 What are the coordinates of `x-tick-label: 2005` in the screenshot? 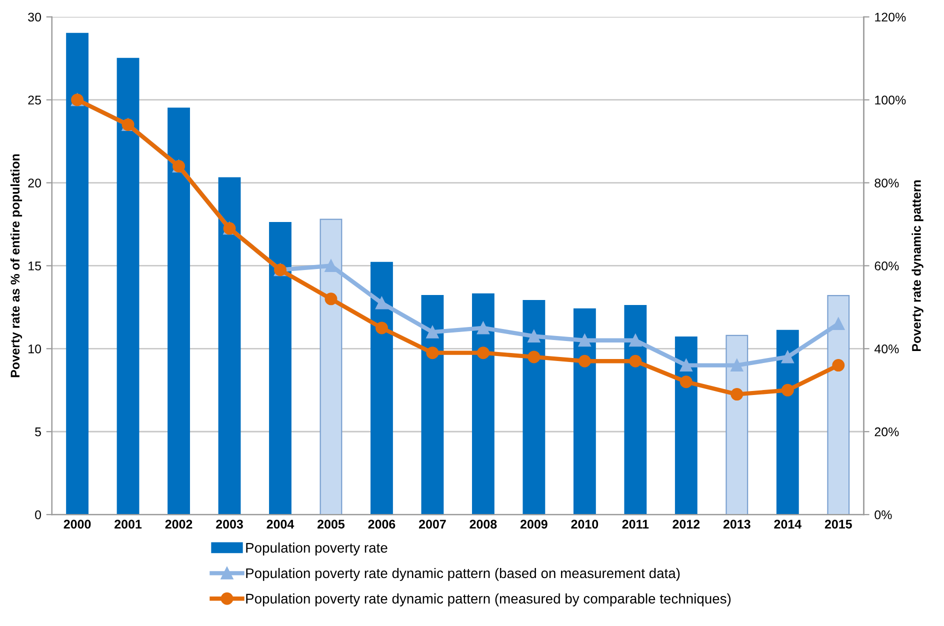 It's located at (331, 524).